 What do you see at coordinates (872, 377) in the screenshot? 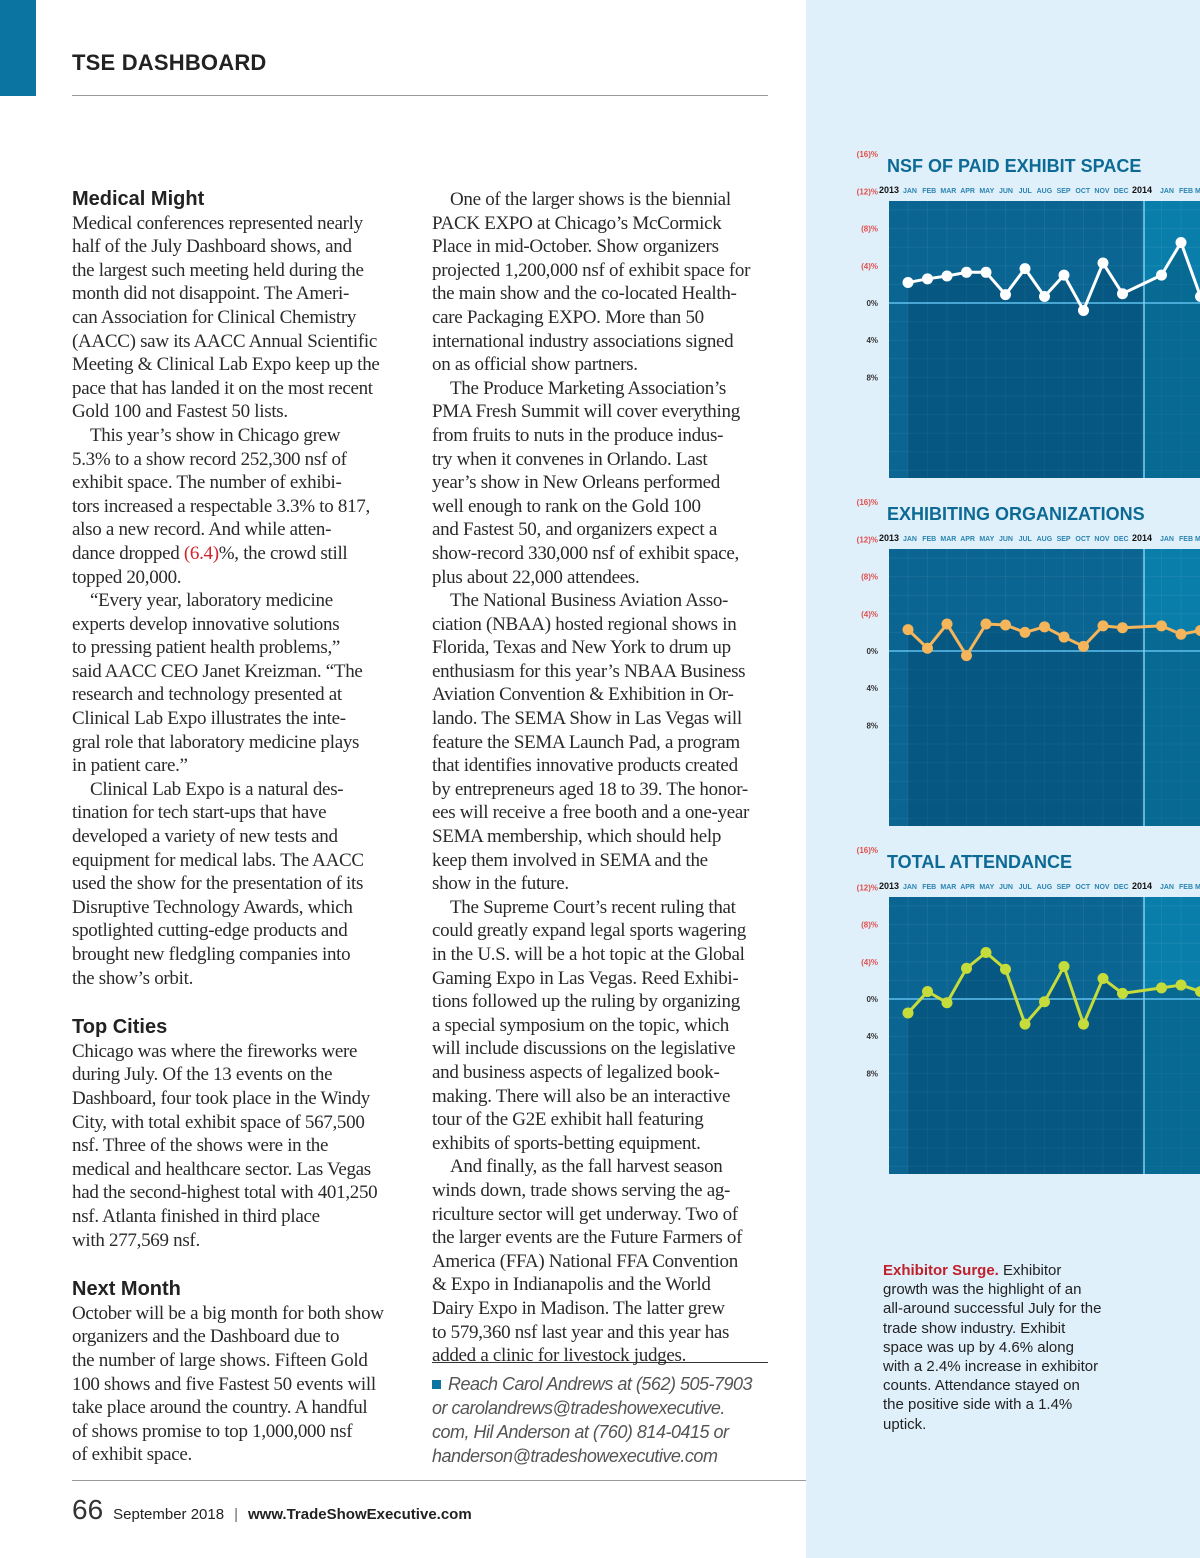
I see `y-tick-label: 8%` at bounding box center [872, 377].